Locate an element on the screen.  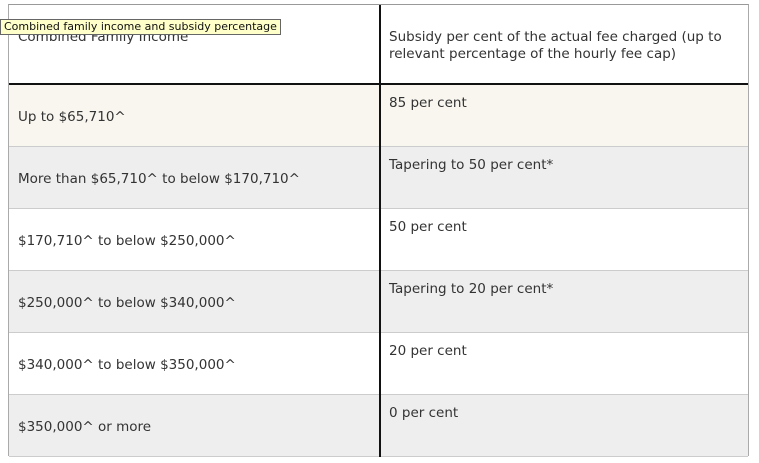
table-cell: 20 per cent is located at coordinates (428, 351).